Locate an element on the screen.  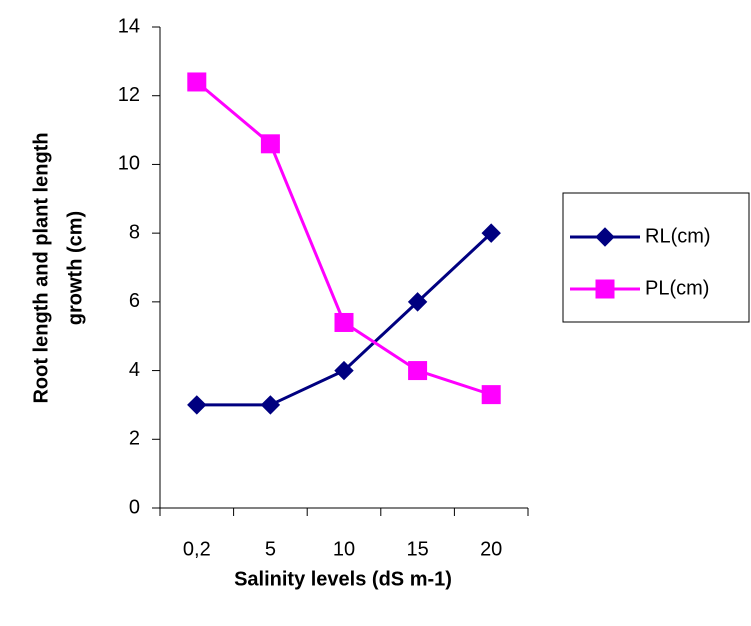
x-tick-label: 5 is located at coordinates (270, 549).